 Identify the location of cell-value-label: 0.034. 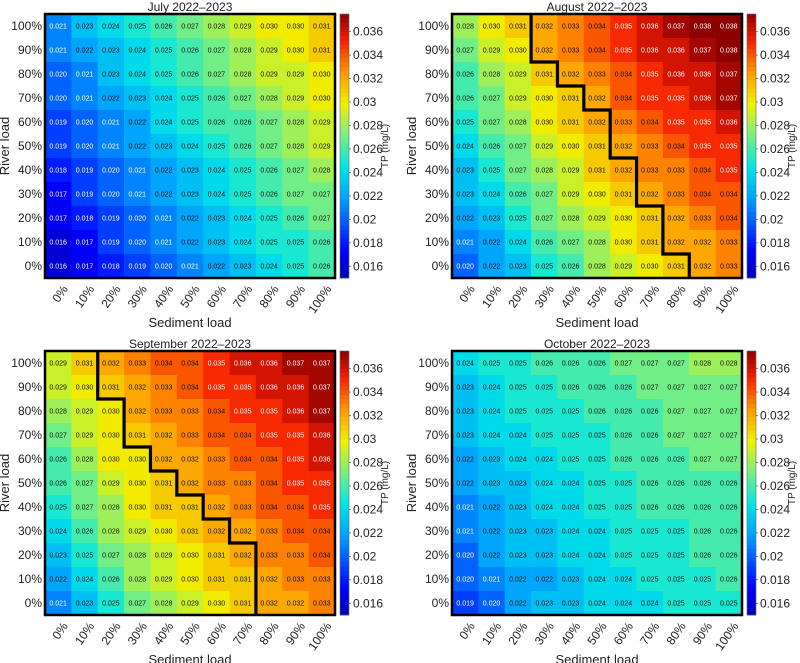
(164, 364).